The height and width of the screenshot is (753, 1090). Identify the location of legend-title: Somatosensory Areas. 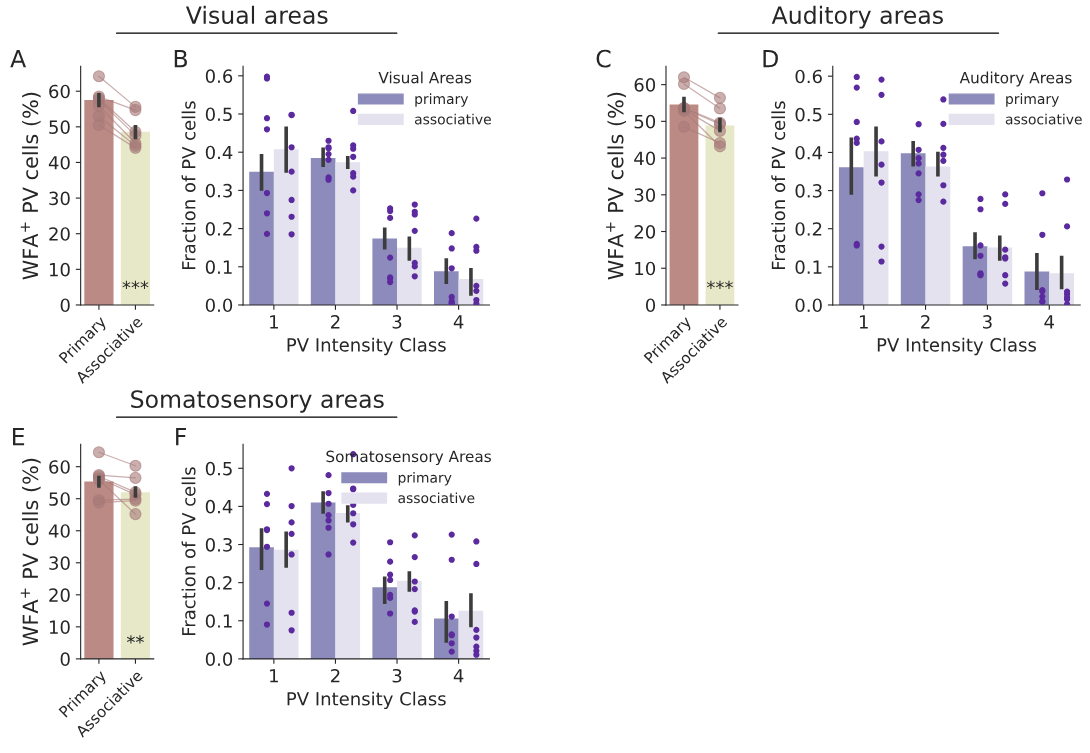
(408, 458).